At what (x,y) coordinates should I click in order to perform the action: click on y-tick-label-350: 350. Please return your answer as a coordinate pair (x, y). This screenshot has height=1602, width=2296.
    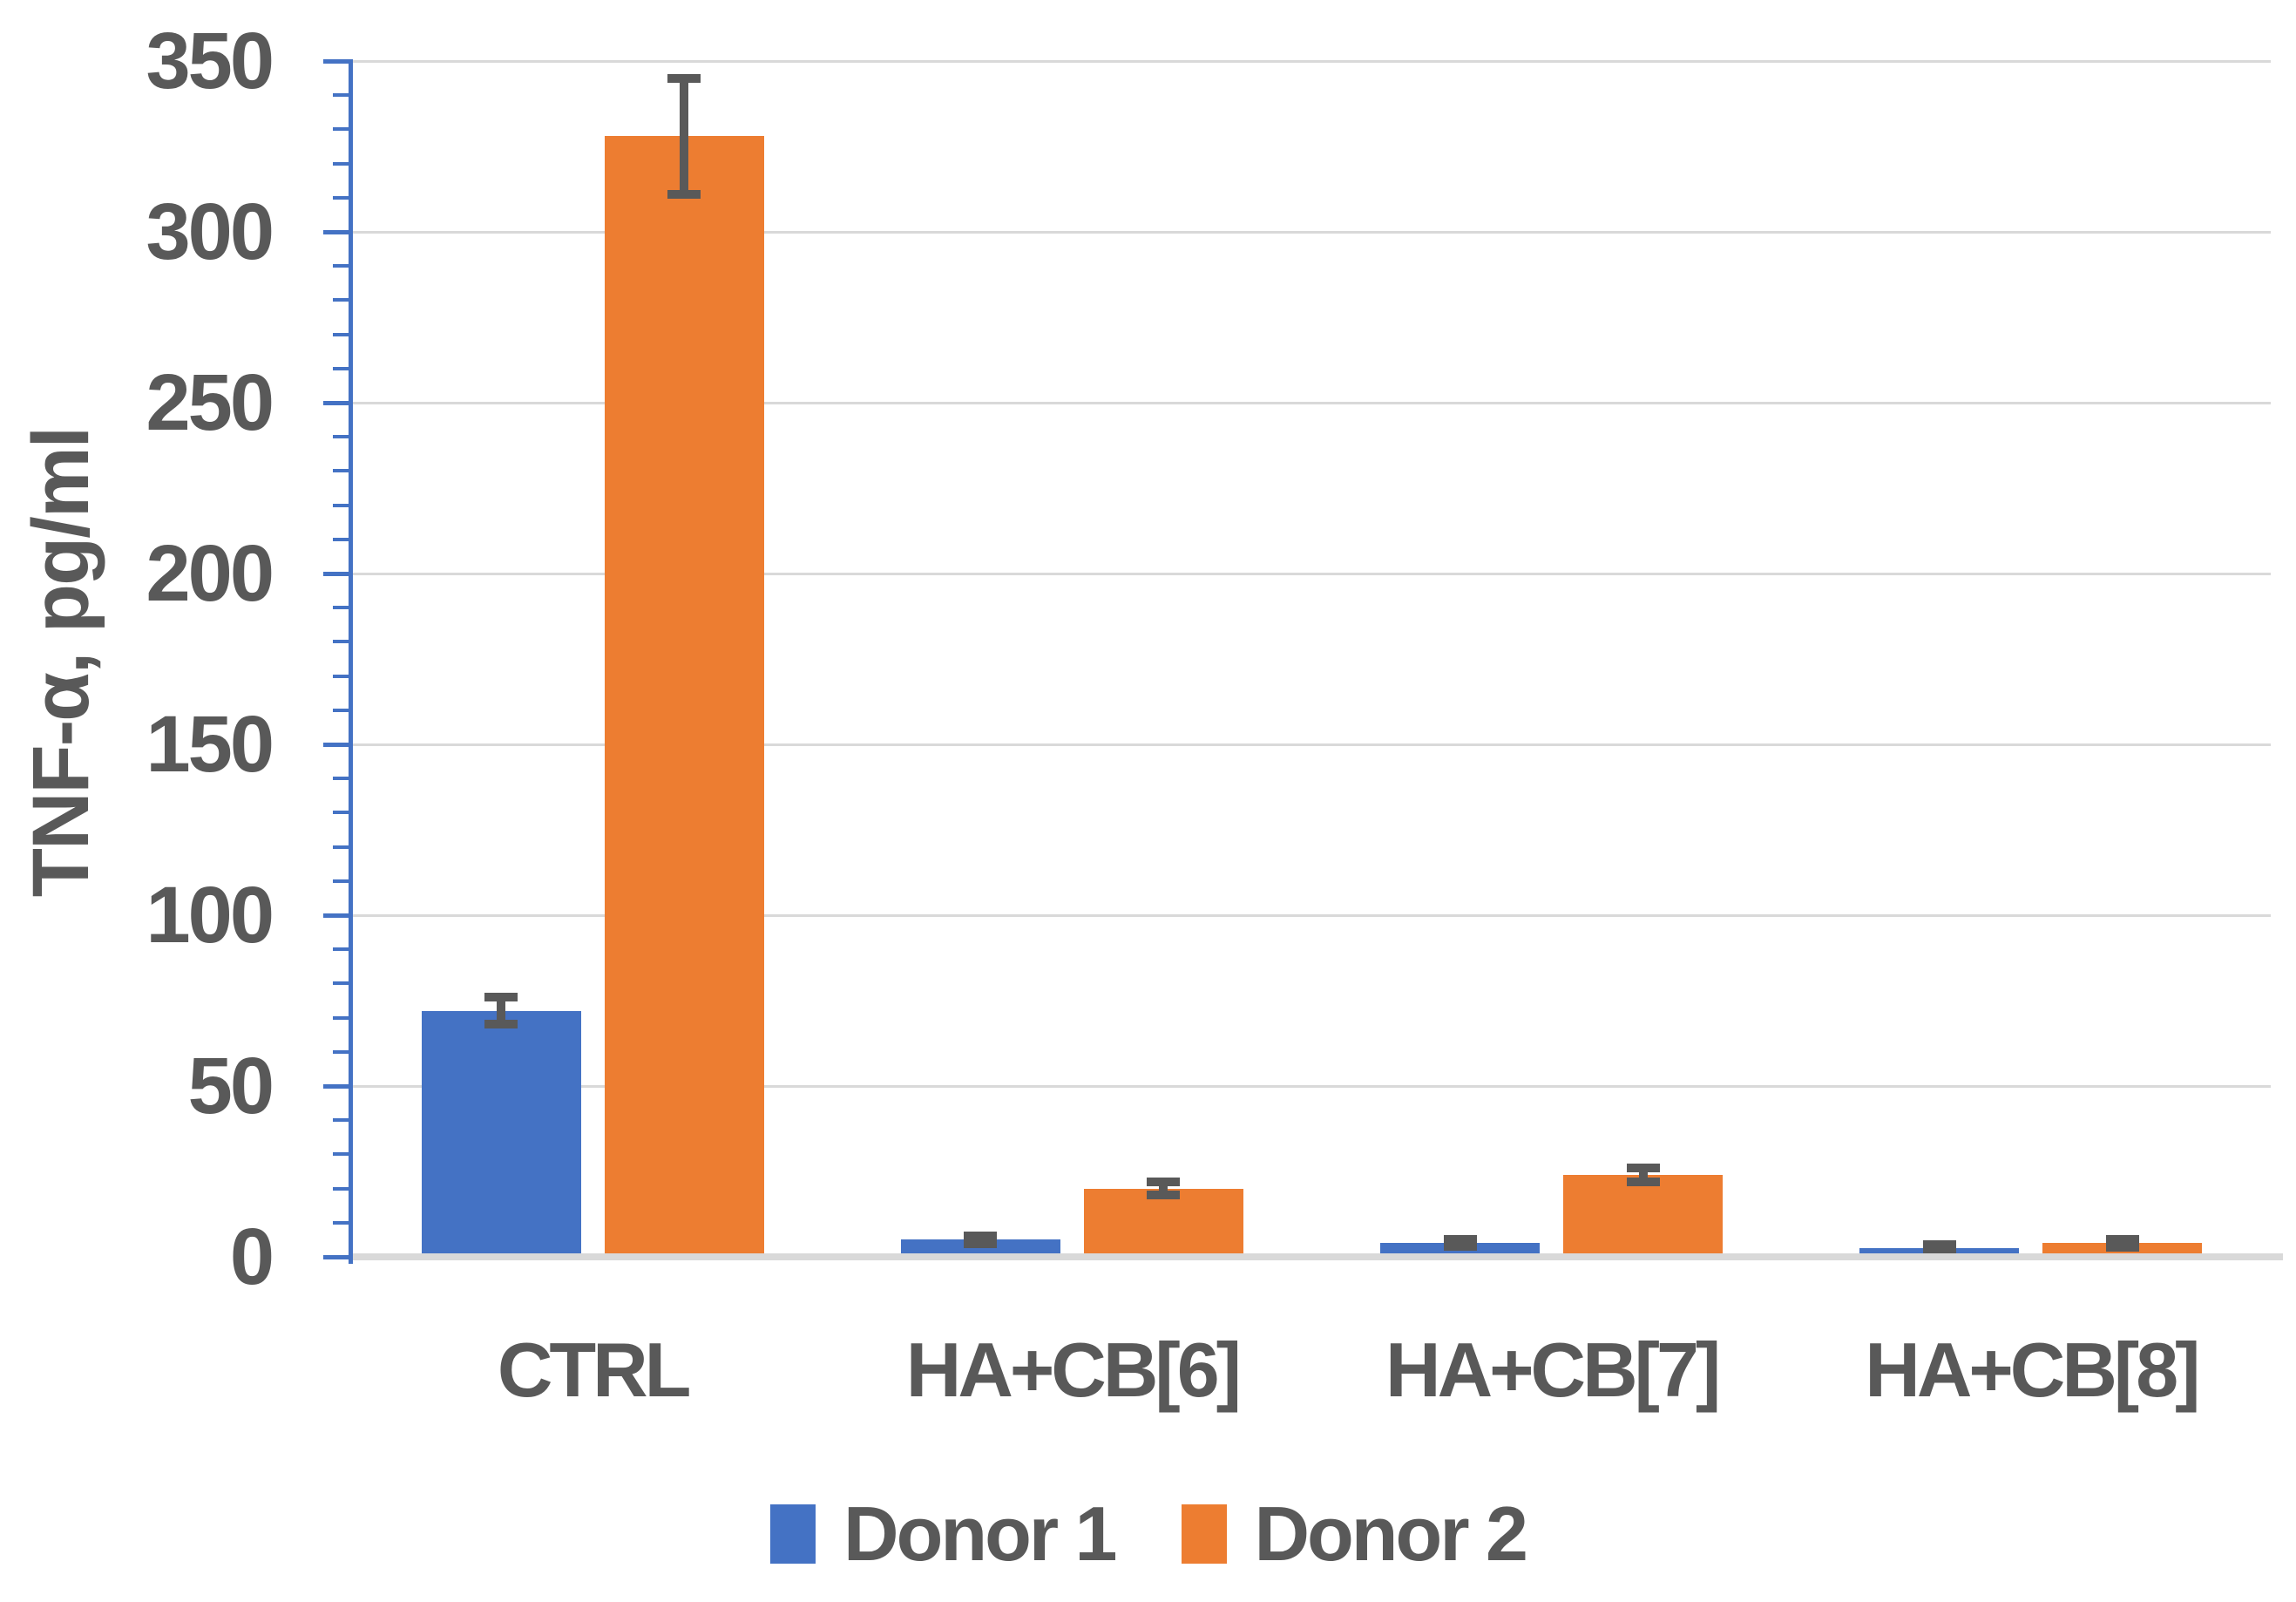
    Looking at the image, I should click on (210, 61).